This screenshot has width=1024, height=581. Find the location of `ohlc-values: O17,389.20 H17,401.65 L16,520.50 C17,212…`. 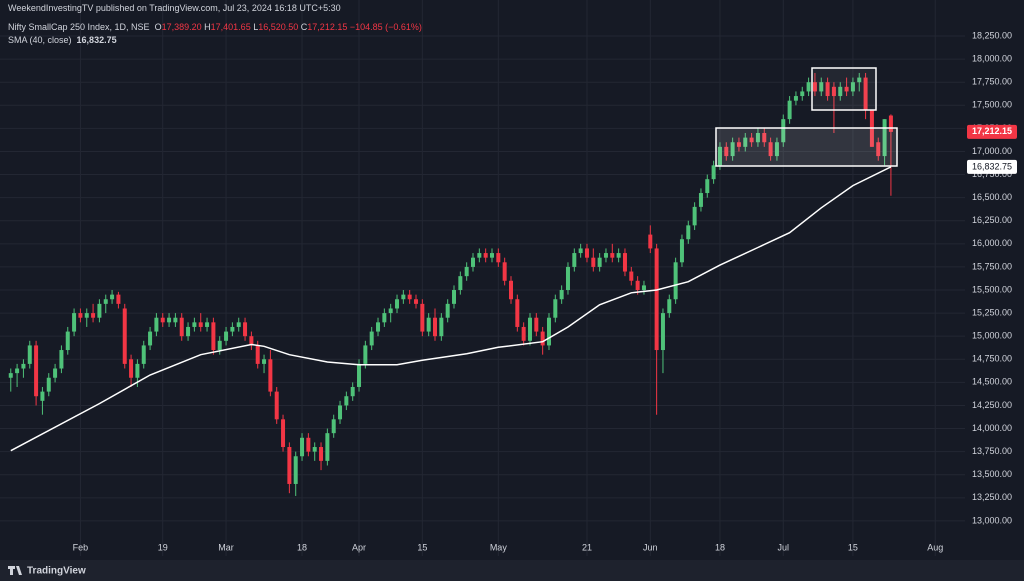

ohlc-values: O17,389.20 H17,401.65 L16,520.50 C17,212… is located at coordinates (252, 27).